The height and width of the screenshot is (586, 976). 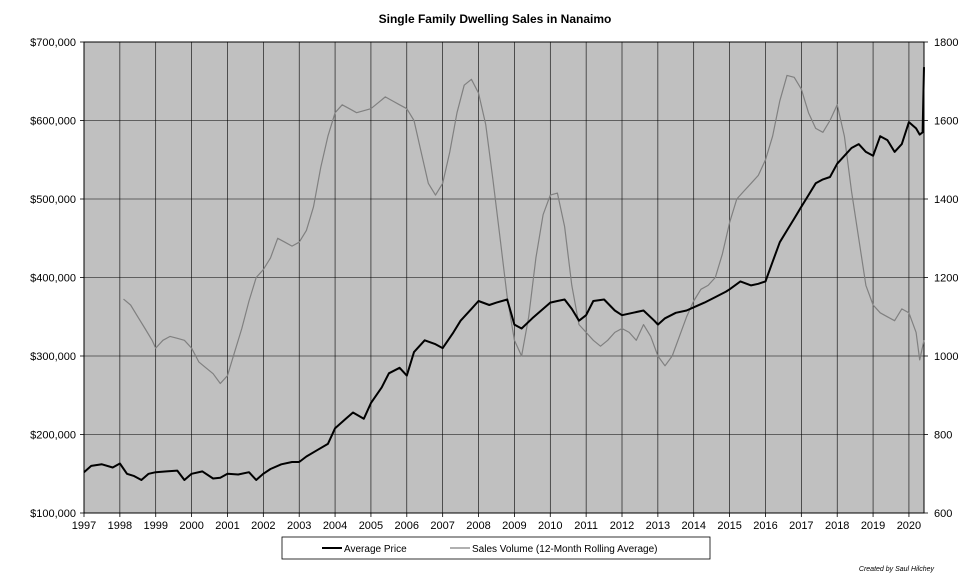 What do you see at coordinates (120, 526) in the screenshot?
I see `x-tick-label: 1998` at bounding box center [120, 526].